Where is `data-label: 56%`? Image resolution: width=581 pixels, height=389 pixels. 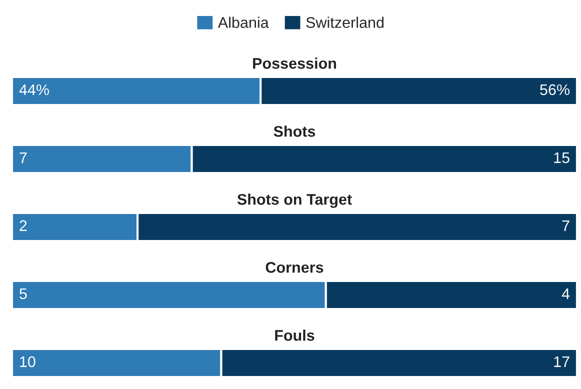
data-label: 56% is located at coordinates (555, 90).